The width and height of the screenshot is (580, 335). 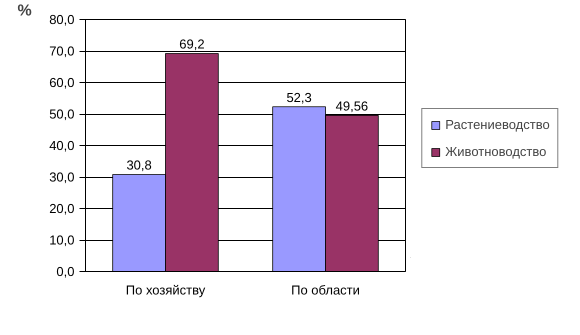 What do you see at coordinates (62, 19) in the screenshot?
I see `y-tick-label: 80,0` at bounding box center [62, 19].